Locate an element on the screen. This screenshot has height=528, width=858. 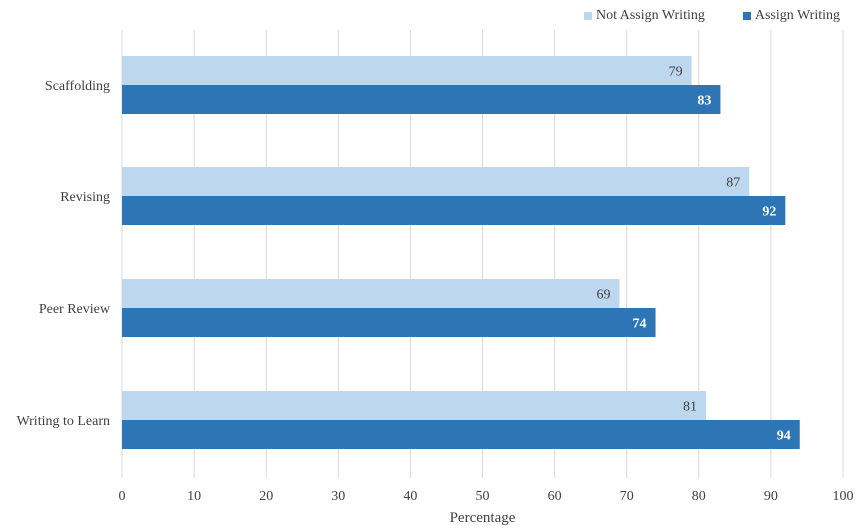
x-tick-label-20: 20 is located at coordinates (266, 496).